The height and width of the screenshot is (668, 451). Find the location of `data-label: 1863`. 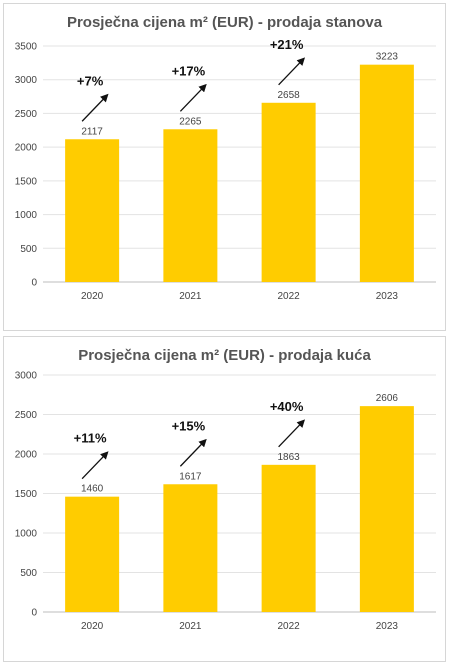

data-label: 1863 is located at coordinates (289, 457).